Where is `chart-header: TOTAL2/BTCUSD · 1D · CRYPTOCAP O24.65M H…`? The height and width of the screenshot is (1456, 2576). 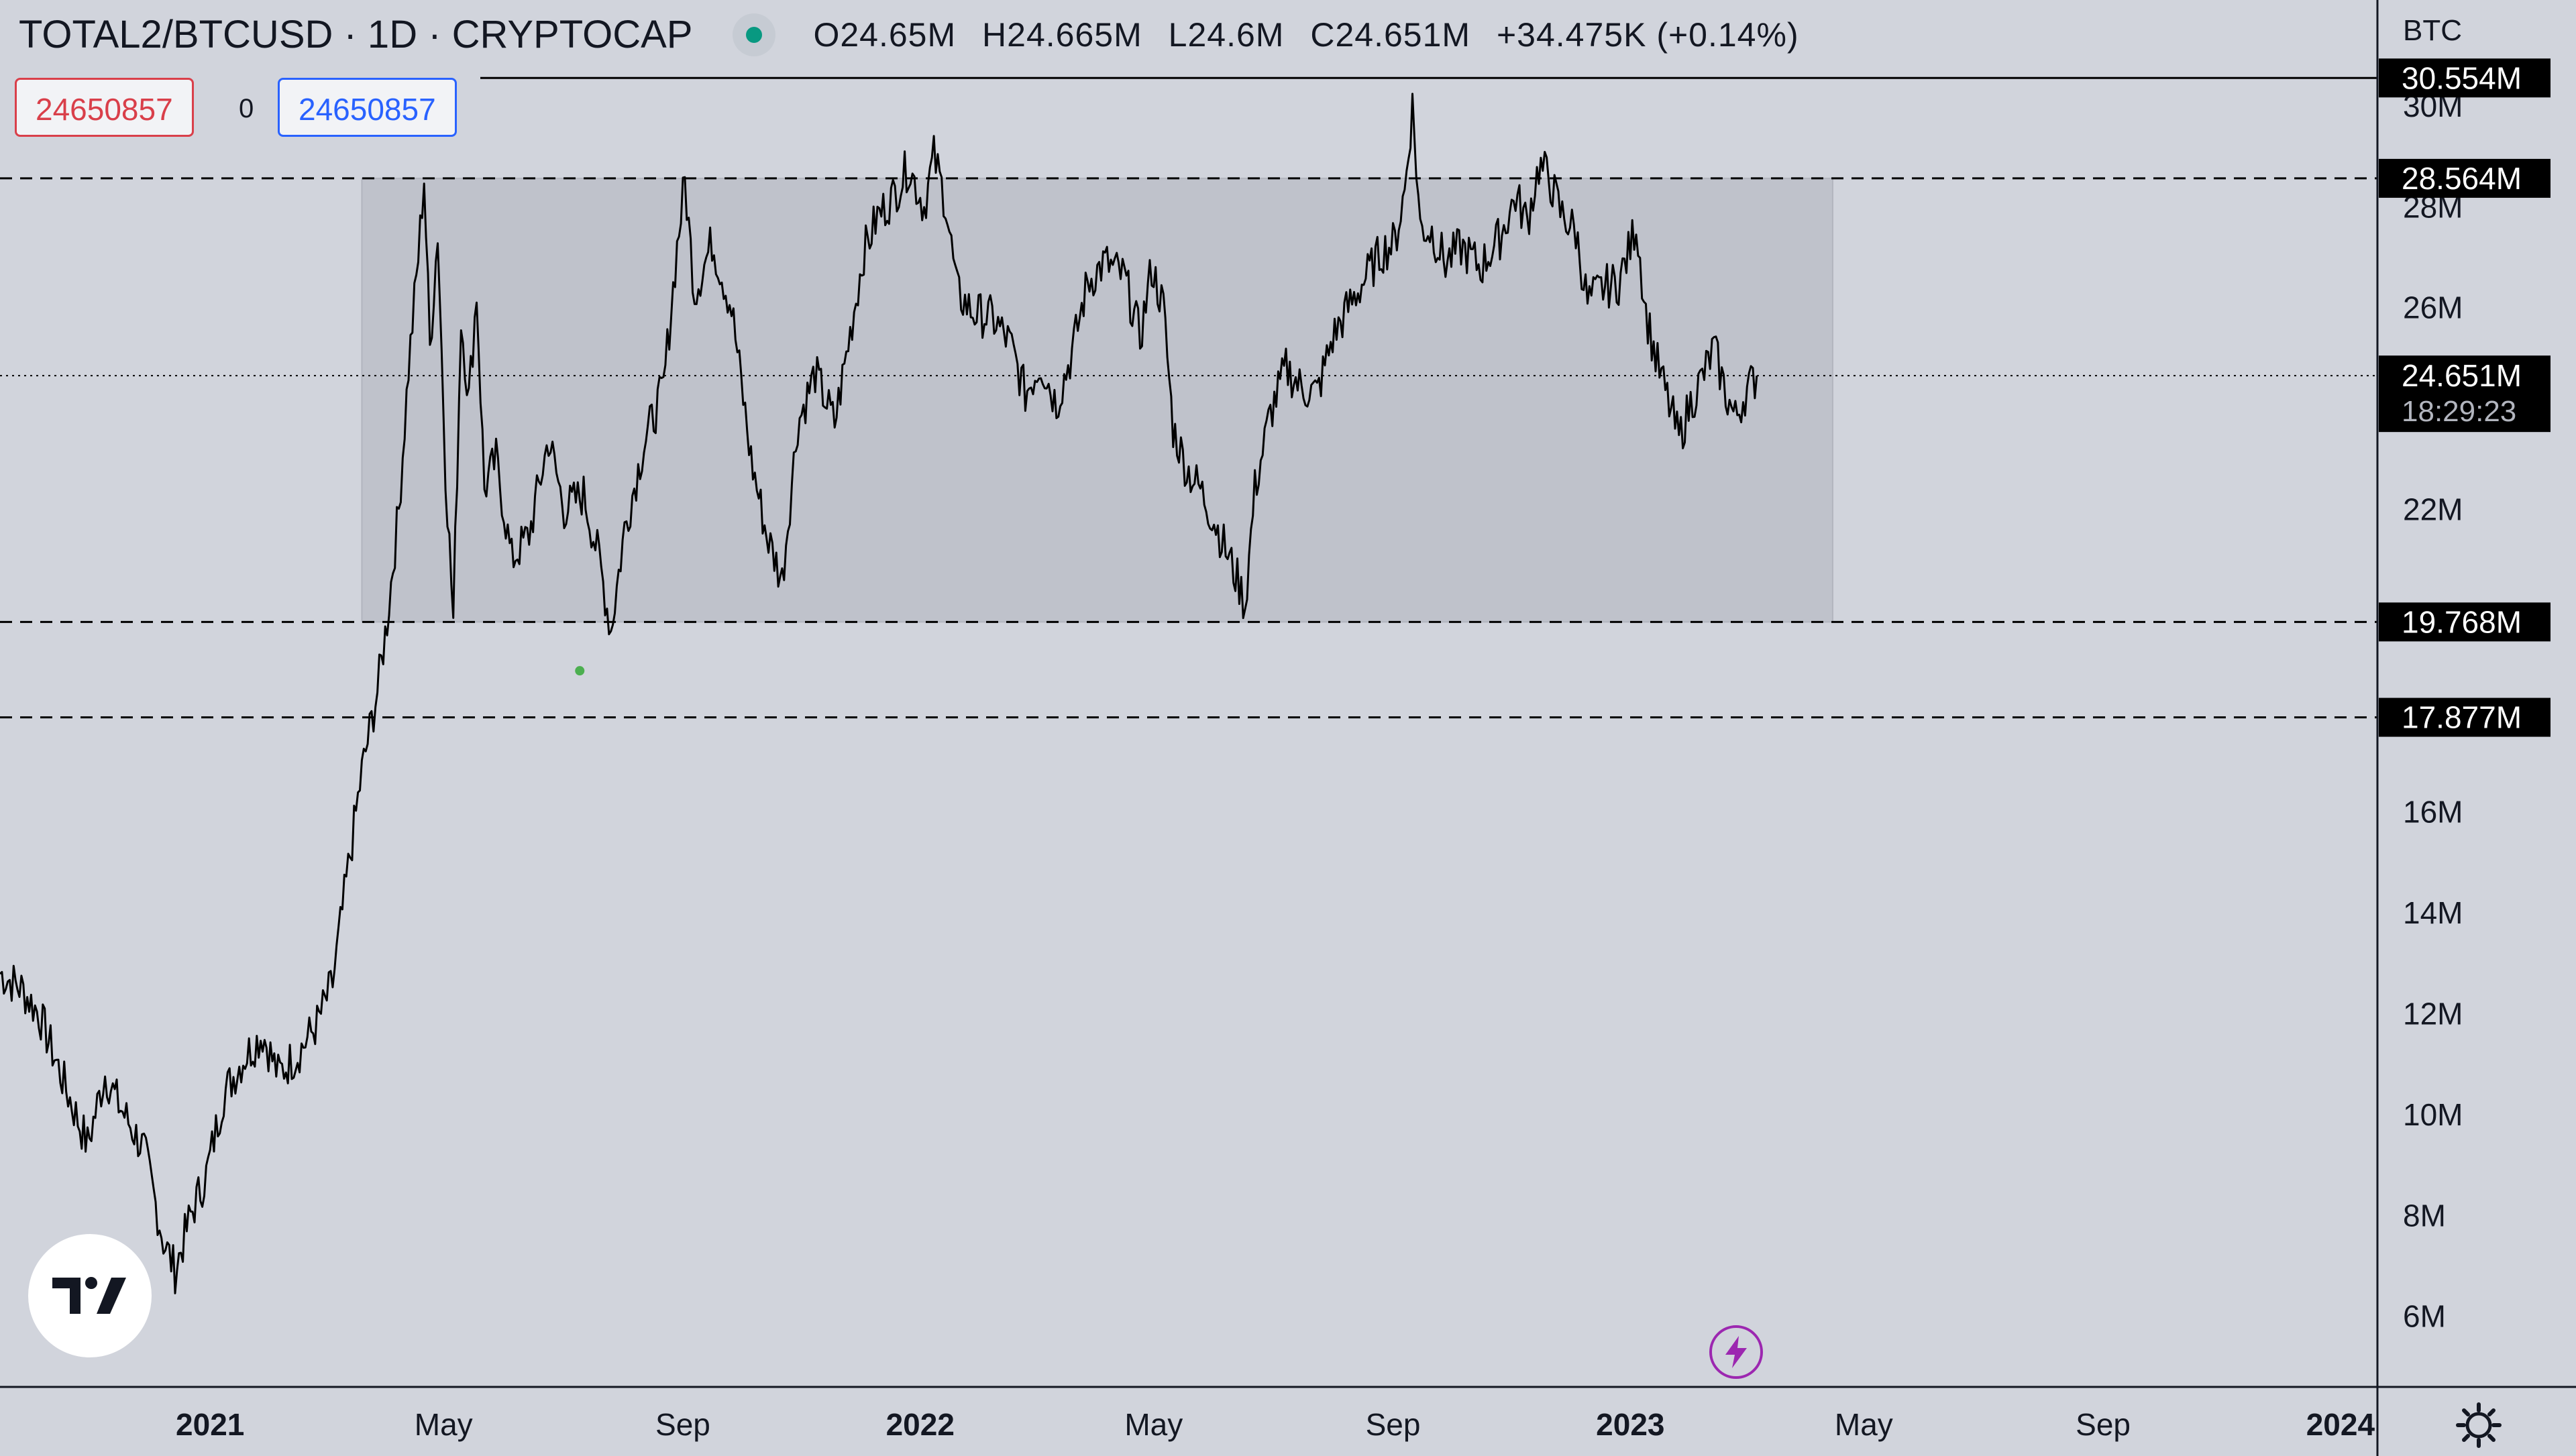
chart-header: TOTAL2/BTCUSD · 1D · CRYPTOCAP O24.65M H… is located at coordinates (917, 34).